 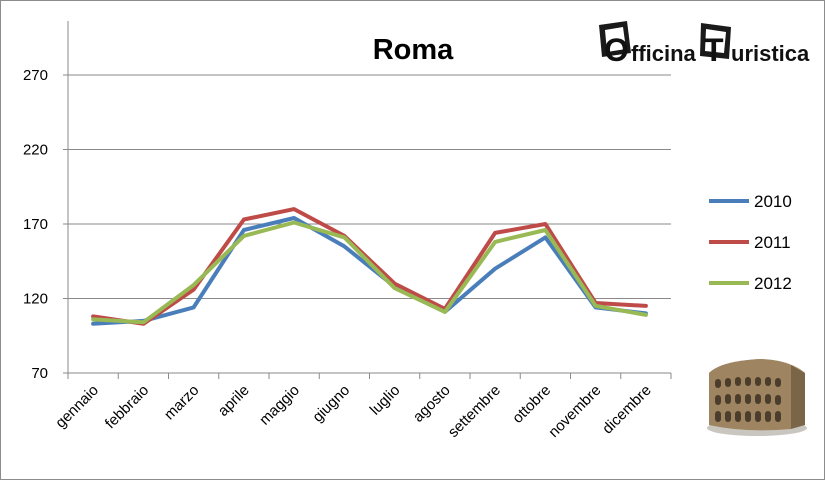 I want to click on x-tick-label: febbraio, so click(x=127, y=407).